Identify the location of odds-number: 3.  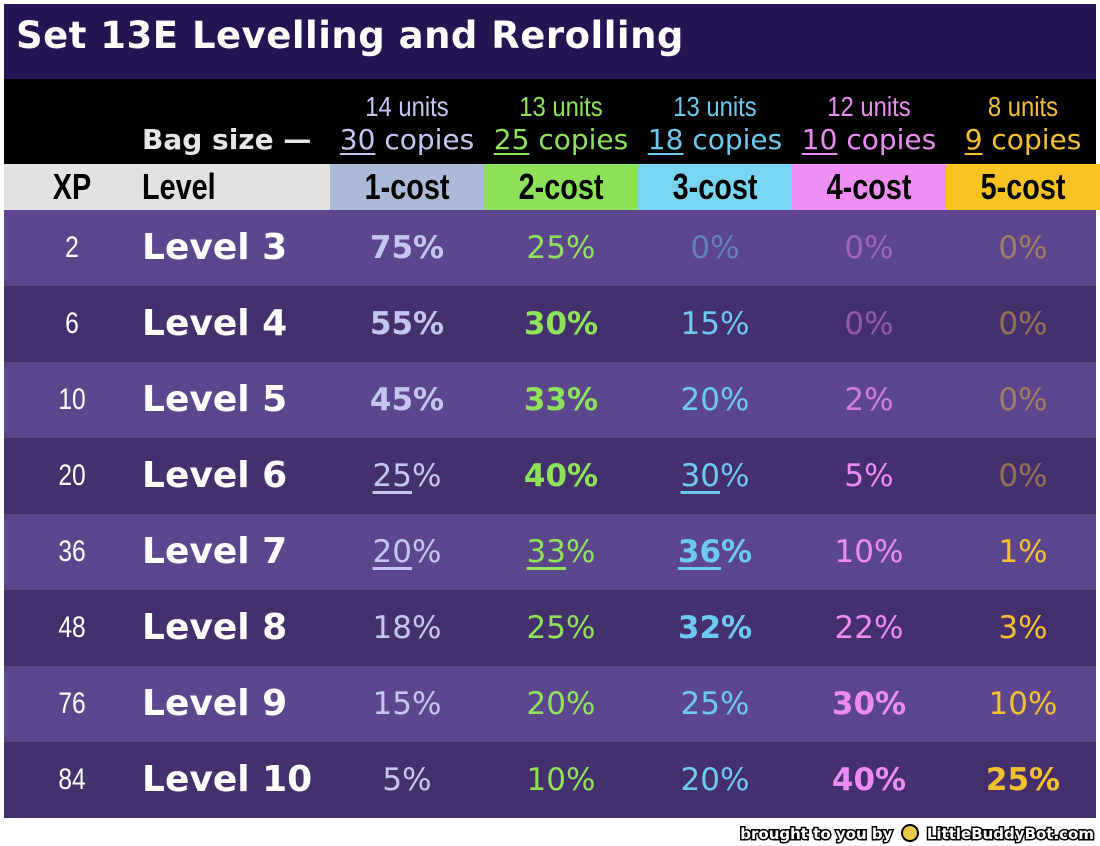
(1008, 628).